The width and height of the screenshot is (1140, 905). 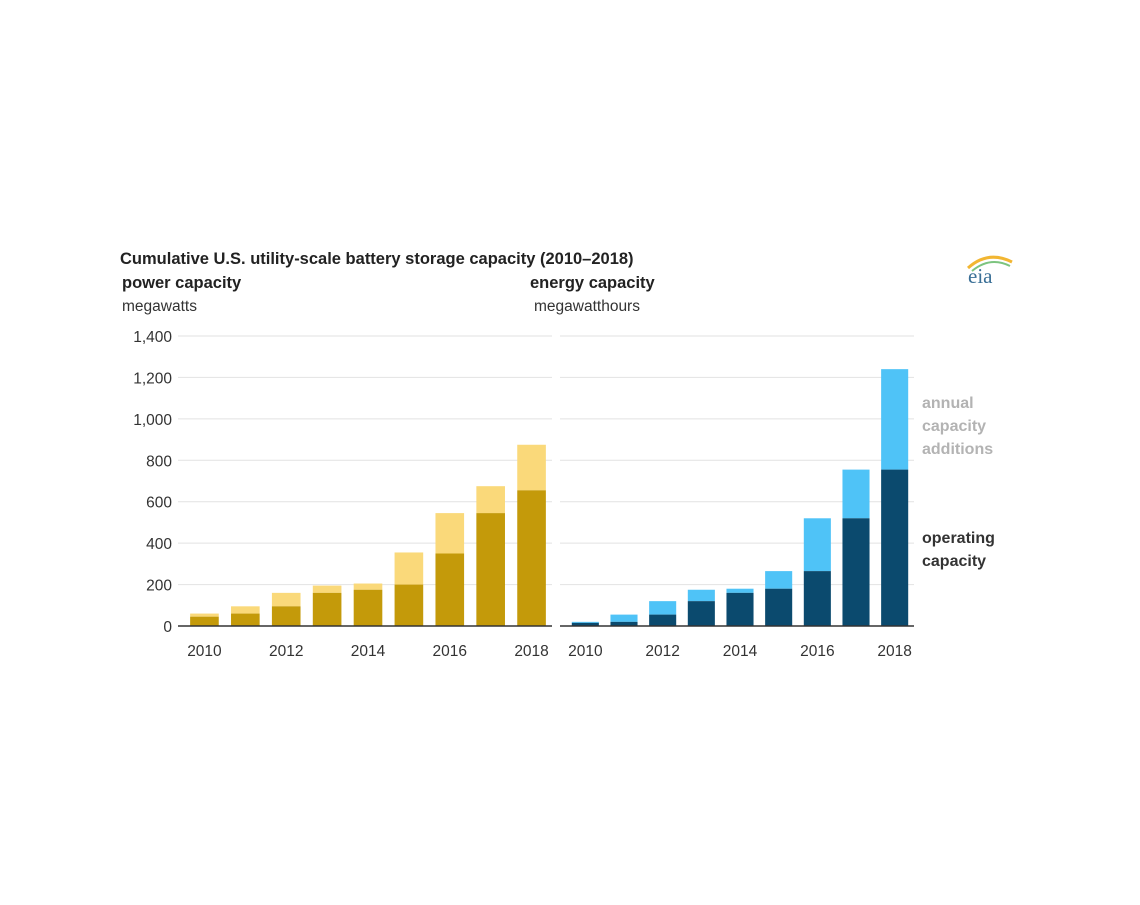 I want to click on energy-operating-bar-2017, so click(x=856, y=572).